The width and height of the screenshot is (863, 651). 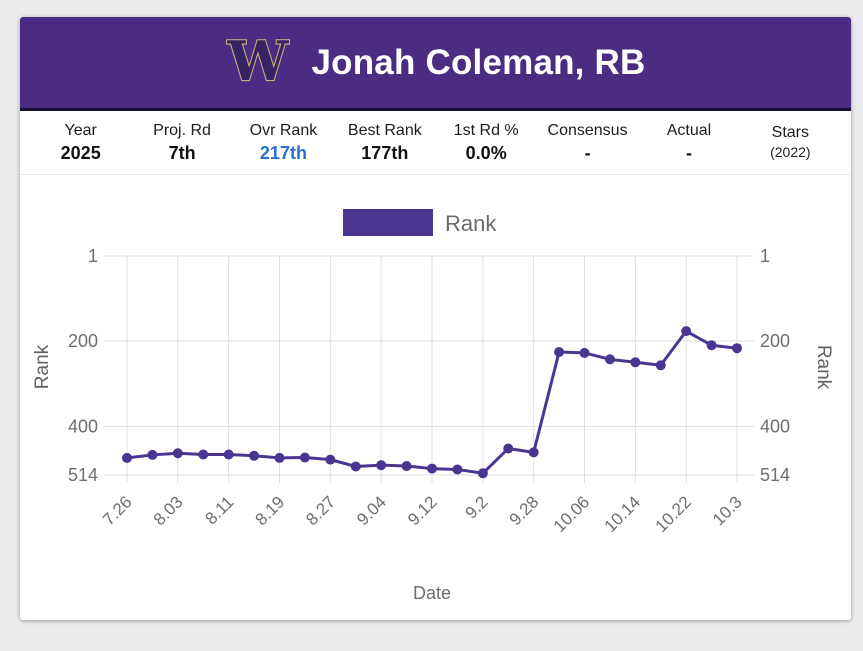 What do you see at coordinates (42, 366) in the screenshot?
I see `y-axis-title-left: Rank` at bounding box center [42, 366].